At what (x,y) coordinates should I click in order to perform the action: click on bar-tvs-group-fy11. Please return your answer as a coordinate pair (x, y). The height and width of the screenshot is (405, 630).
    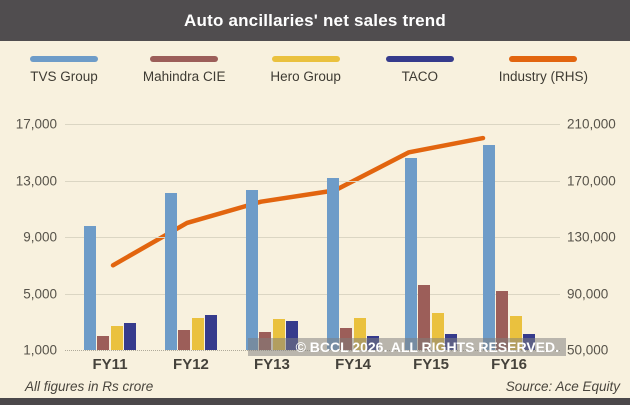
    Looking at the image, I should click on (89, 287).